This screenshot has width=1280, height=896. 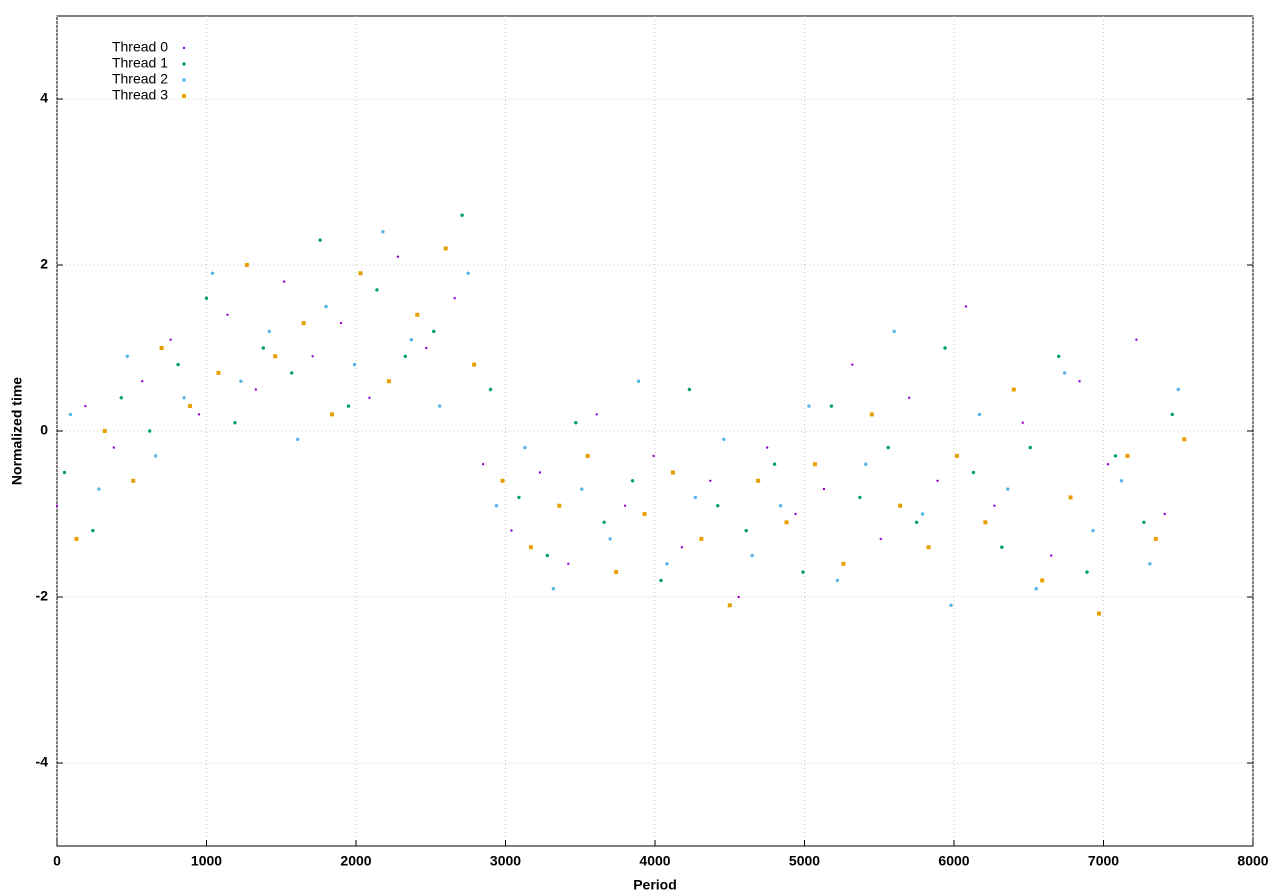 I want to click on x-tick-label: 0, so click(x=57, y=861).